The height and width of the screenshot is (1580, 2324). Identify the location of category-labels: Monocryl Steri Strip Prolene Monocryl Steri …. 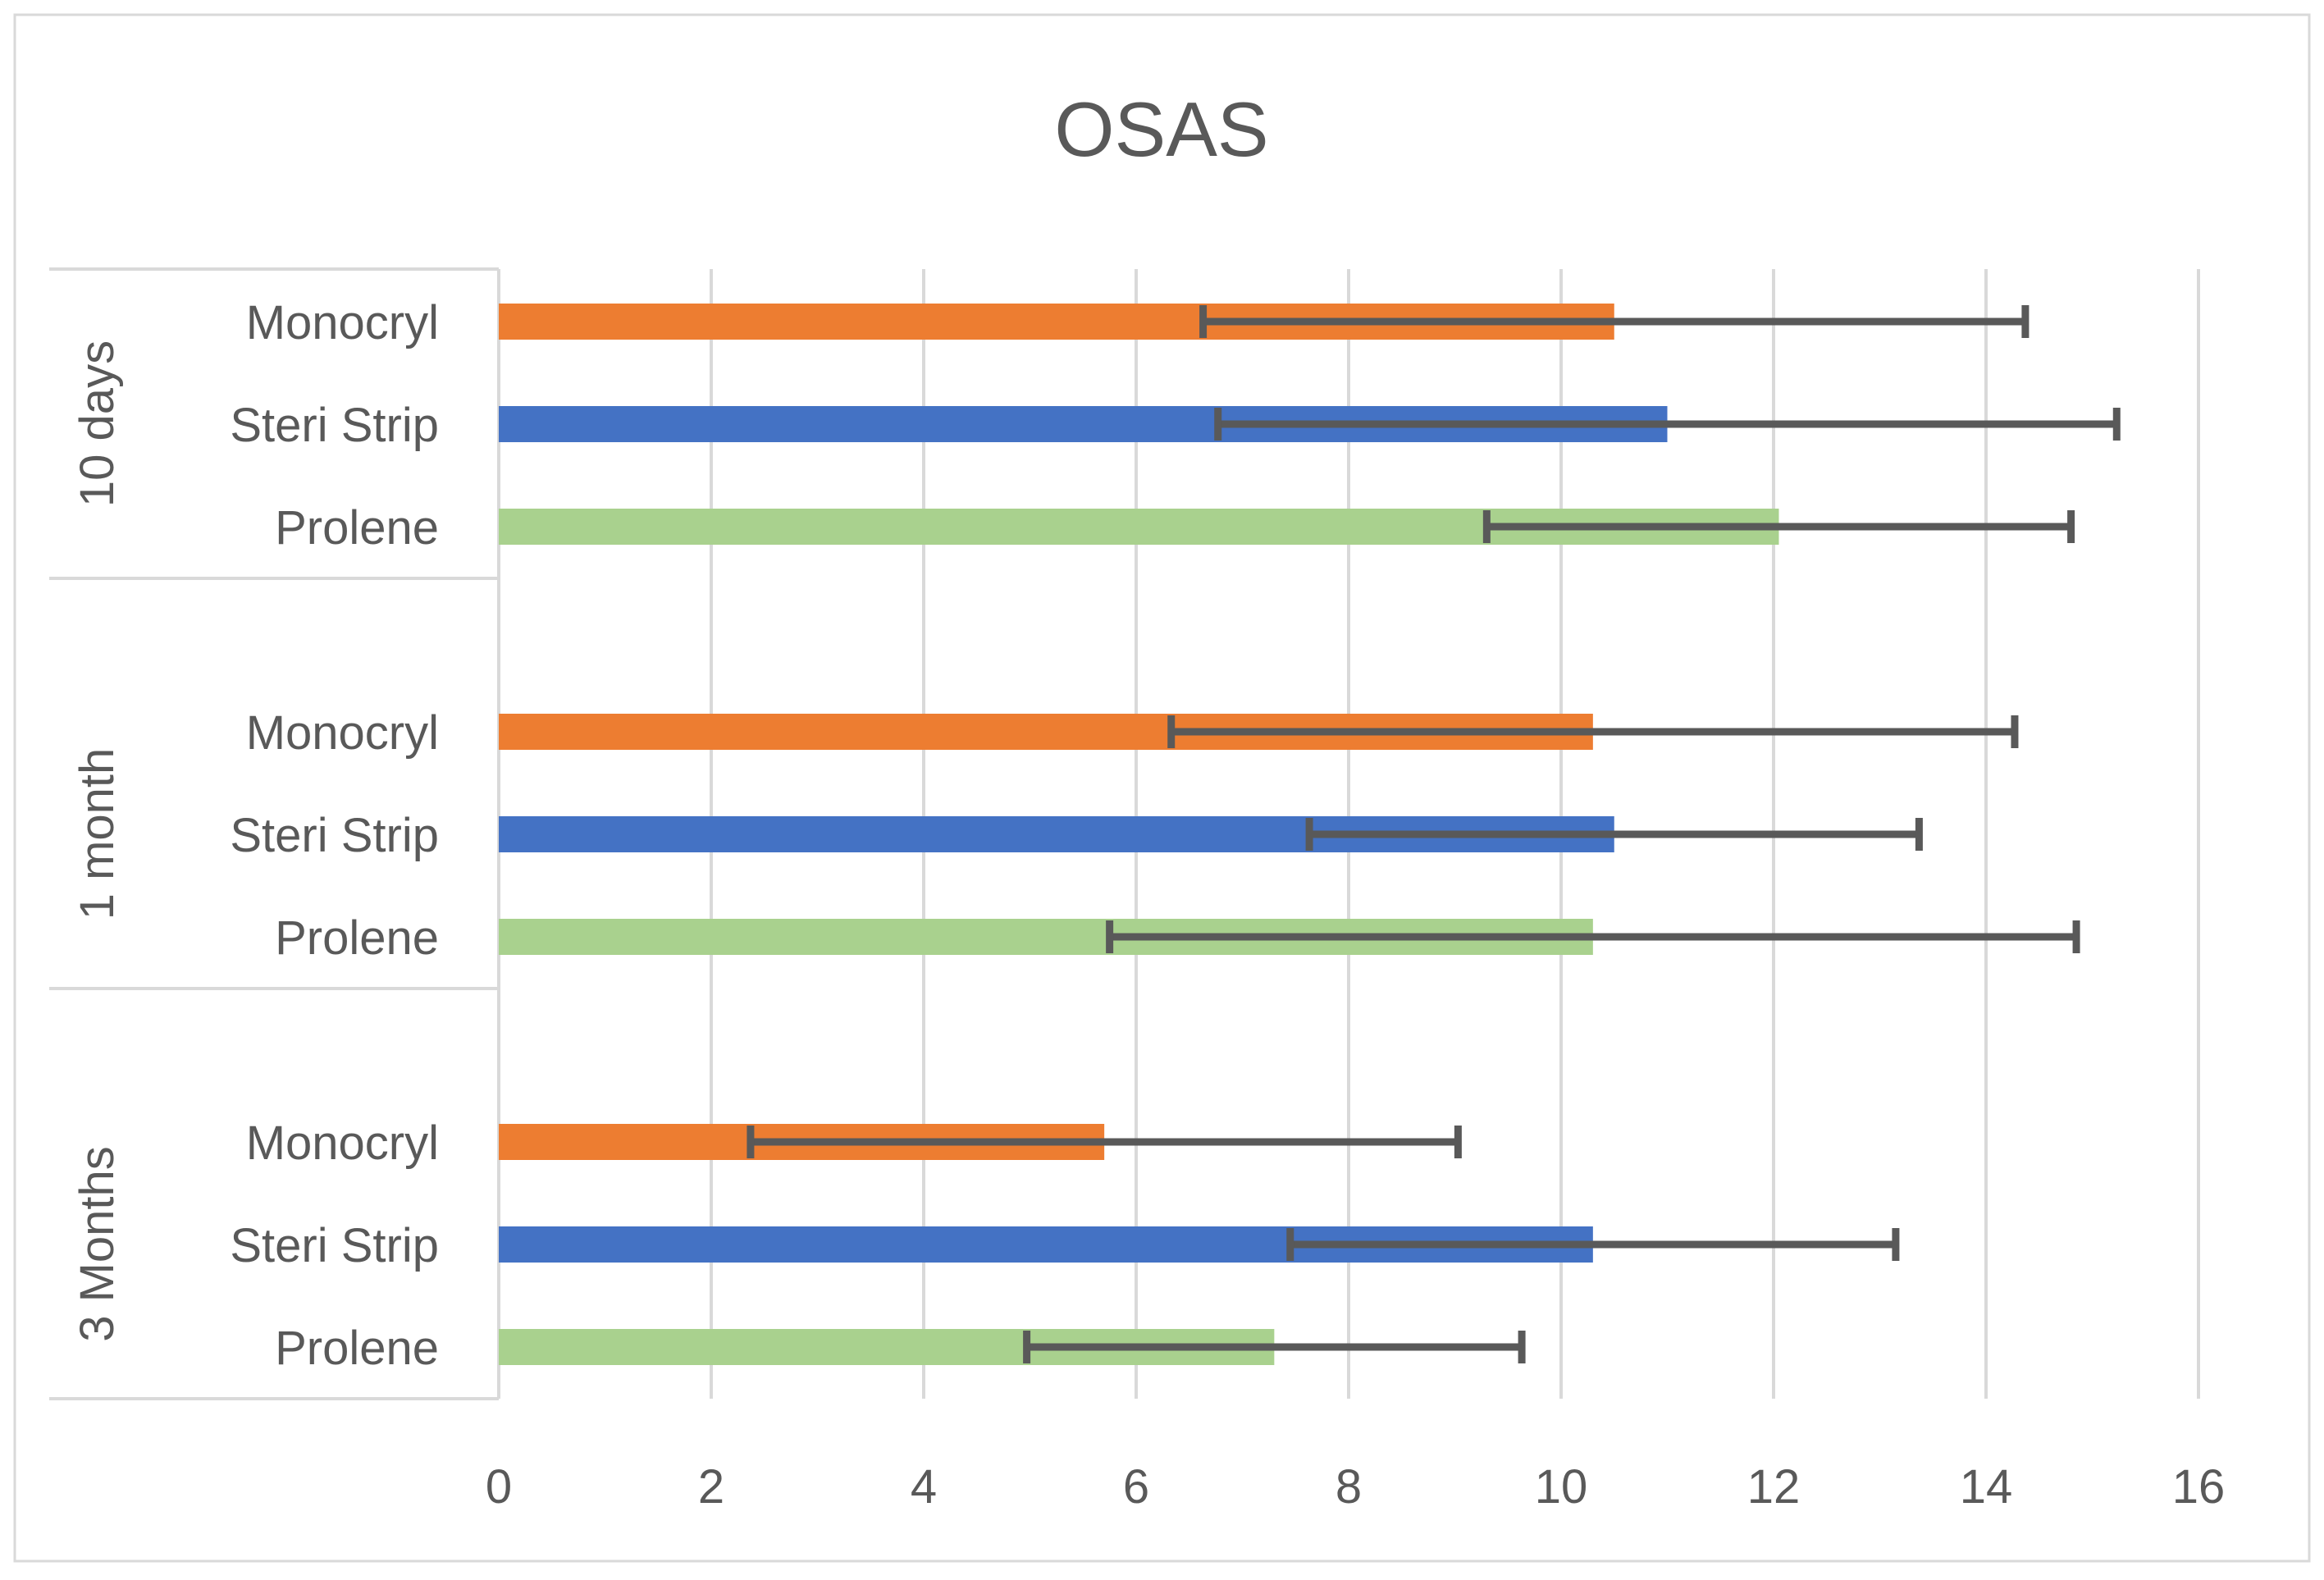
(334, 836).